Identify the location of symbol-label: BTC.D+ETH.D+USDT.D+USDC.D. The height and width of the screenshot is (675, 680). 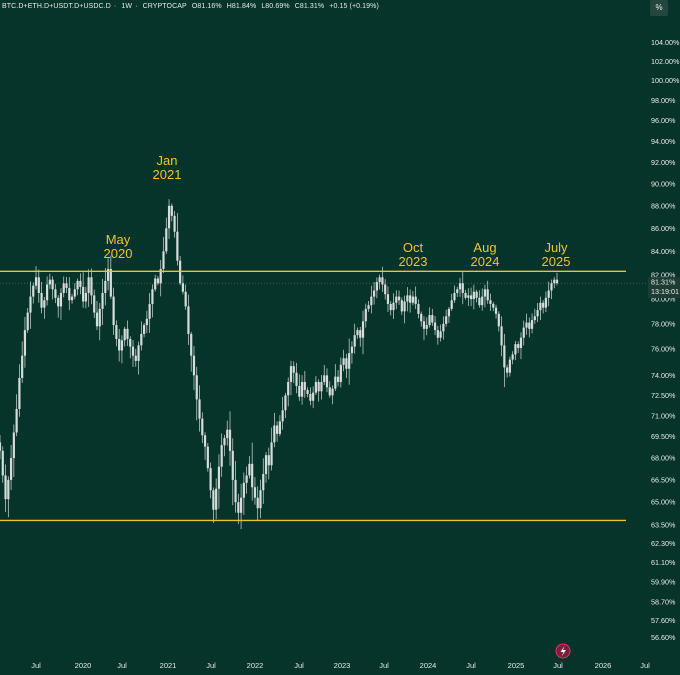
(56, 6).